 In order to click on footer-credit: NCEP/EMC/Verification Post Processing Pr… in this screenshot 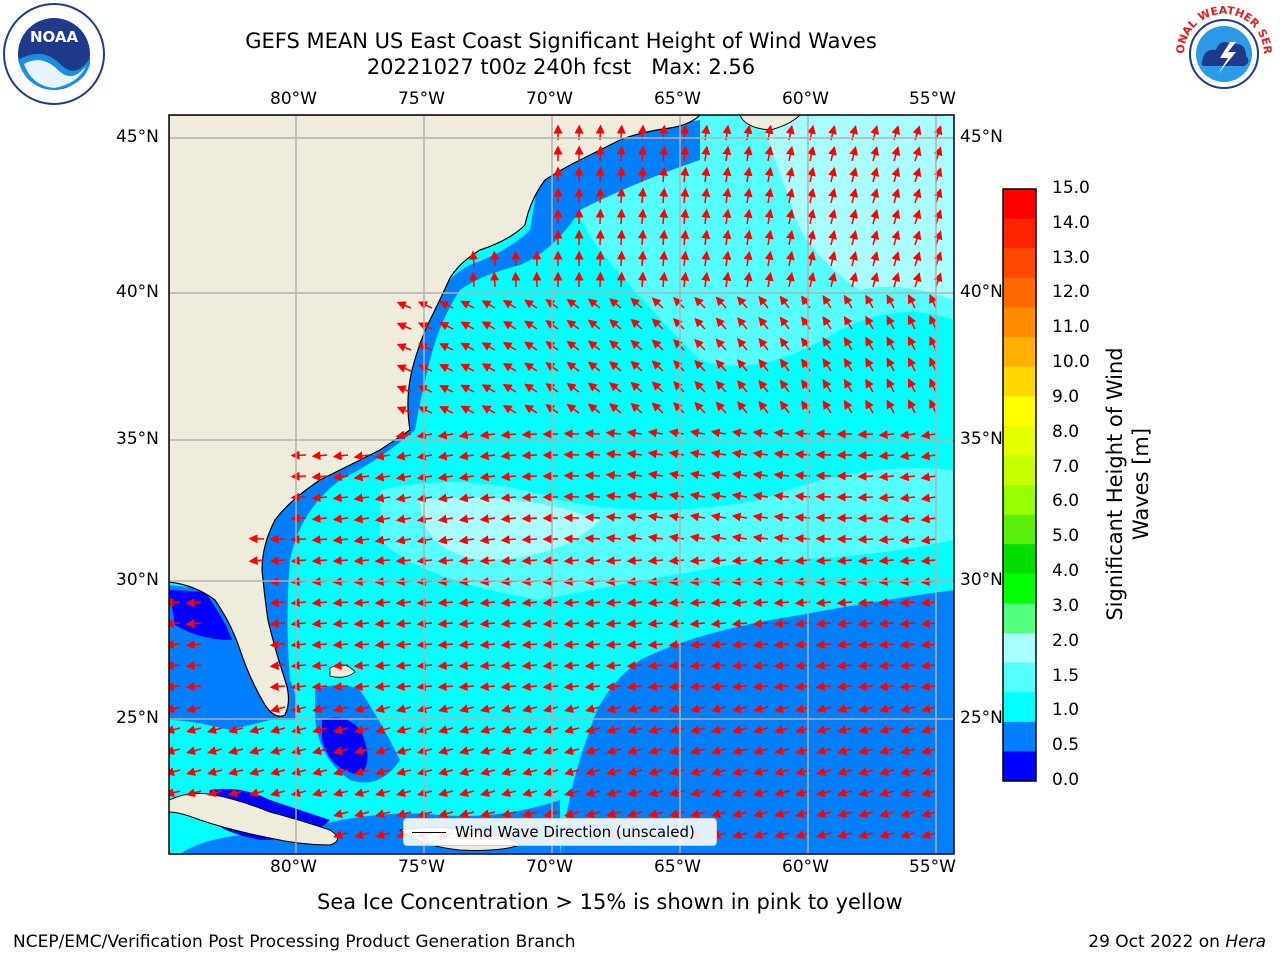, I will do `click(294, 942)`.